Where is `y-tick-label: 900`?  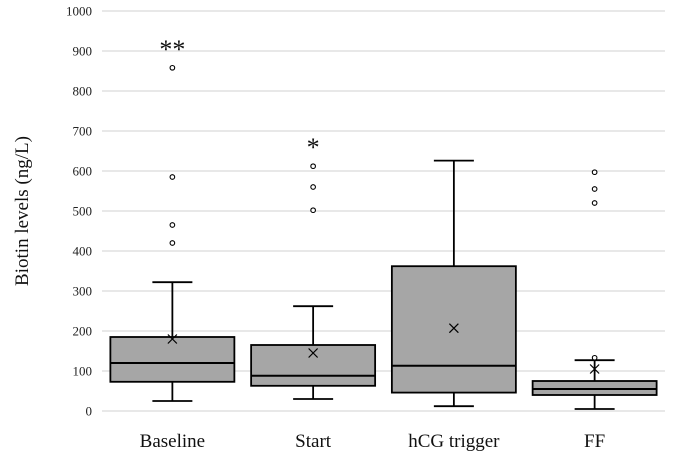 y-tick-label: 900 is located at coordinates (83, 51).